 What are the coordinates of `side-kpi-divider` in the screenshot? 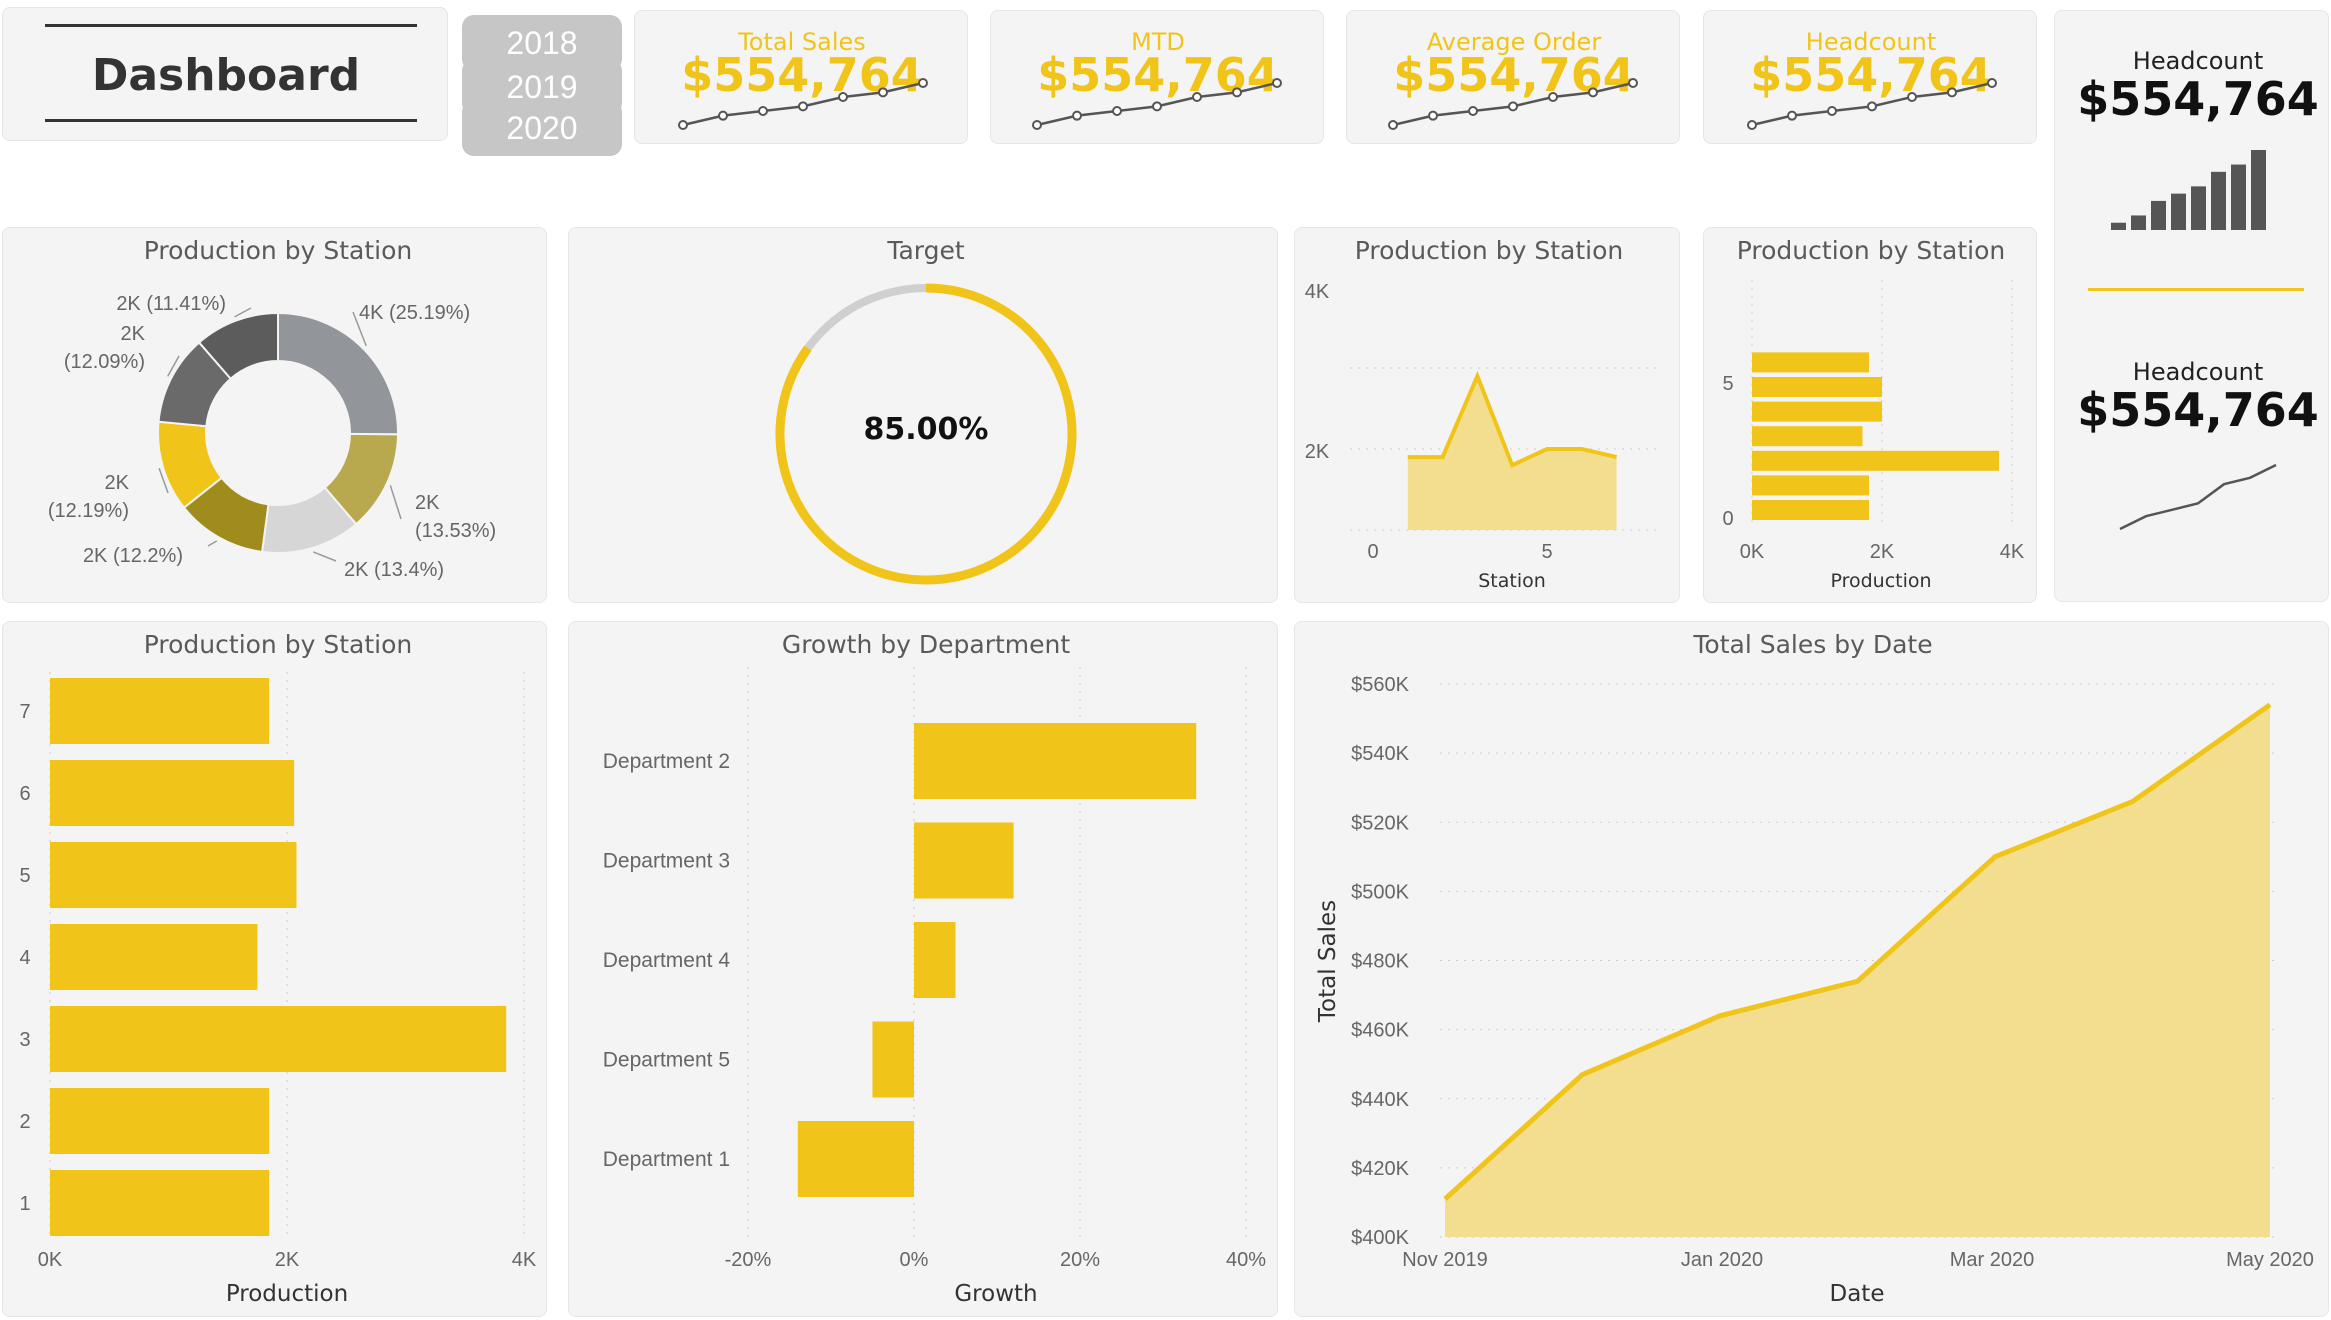 It's located at (2196, 289).